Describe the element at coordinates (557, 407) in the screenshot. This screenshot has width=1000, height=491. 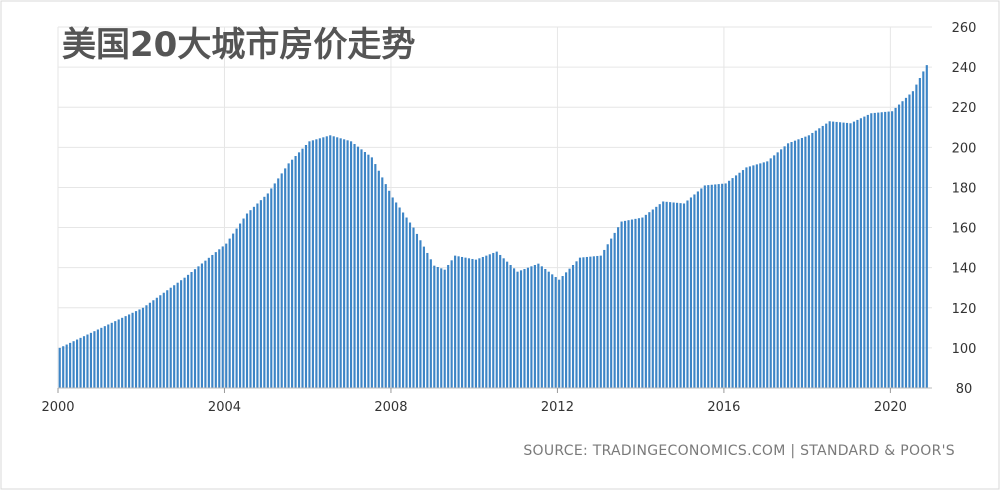
I see `x-tick-label: 2012` at that location.